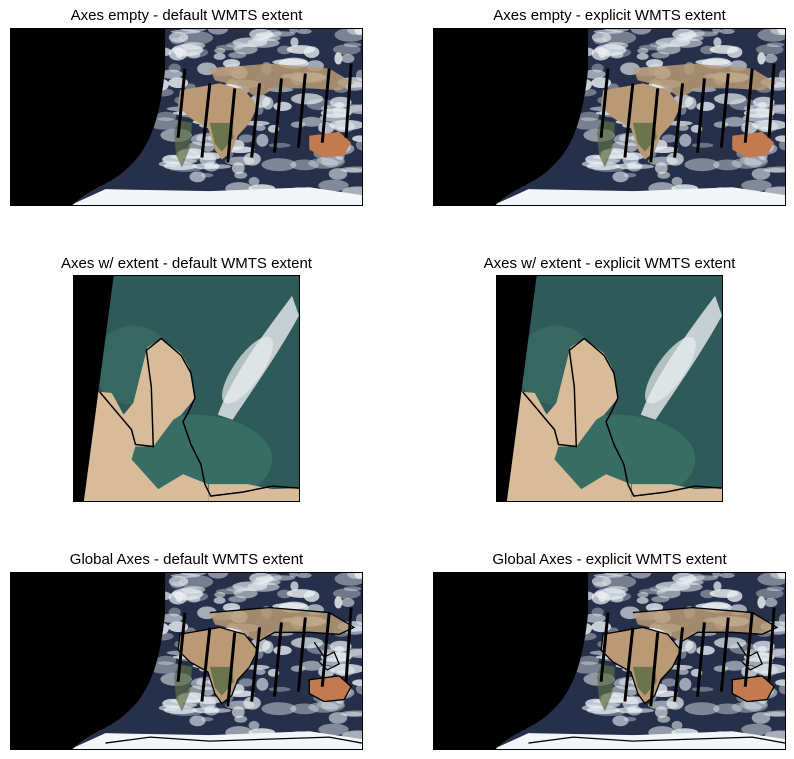 Image resolution: width=794 pixels, height=759 pixels. I want to click on panel-1-title: Axes empty - default WMTS extent, so click(186, 15).